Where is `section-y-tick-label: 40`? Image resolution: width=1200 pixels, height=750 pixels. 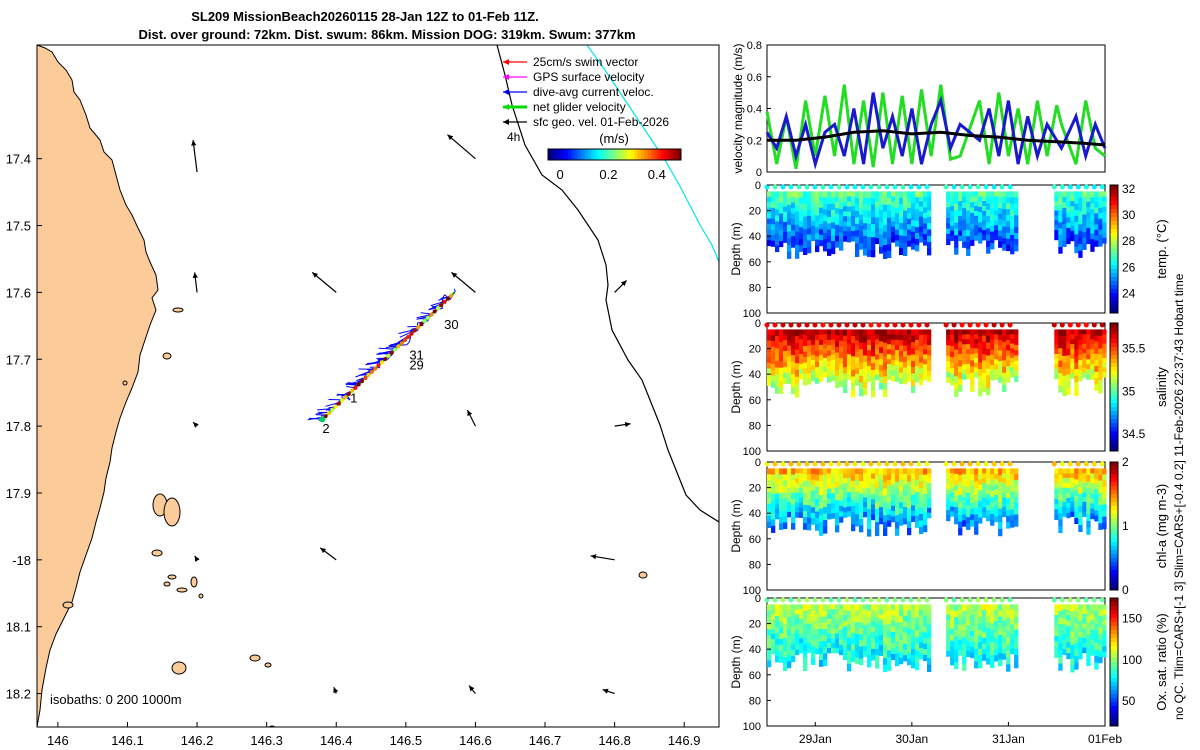
section-y-tick-label: 40 is located at coordinates (755, 237).